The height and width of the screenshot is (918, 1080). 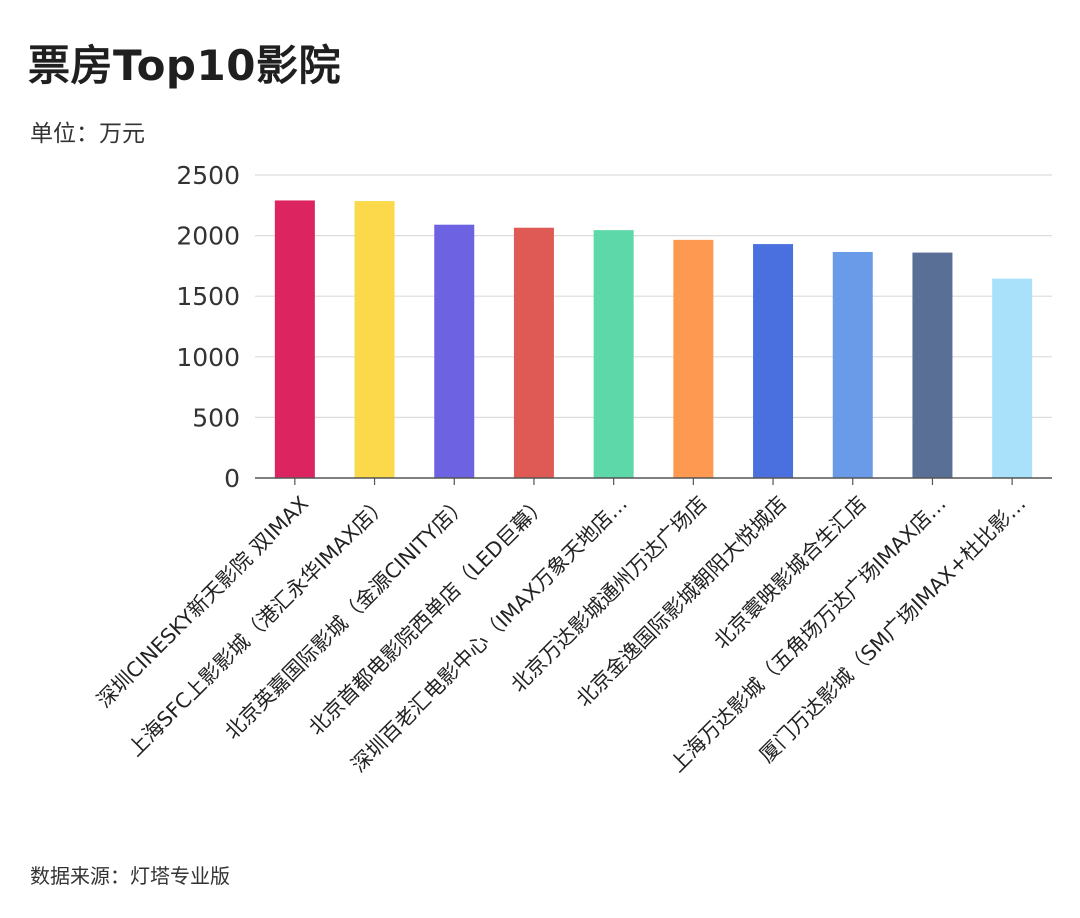 I want to click on y-tick-label: 2000, so click(x=208, y=236).